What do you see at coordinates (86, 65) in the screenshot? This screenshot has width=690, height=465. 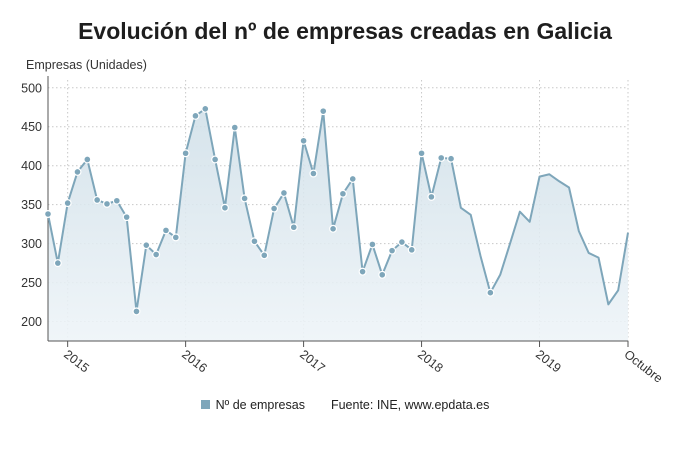 I see `y-axis-label: Empresas (Unidades)` at bounding box center [86, 65].